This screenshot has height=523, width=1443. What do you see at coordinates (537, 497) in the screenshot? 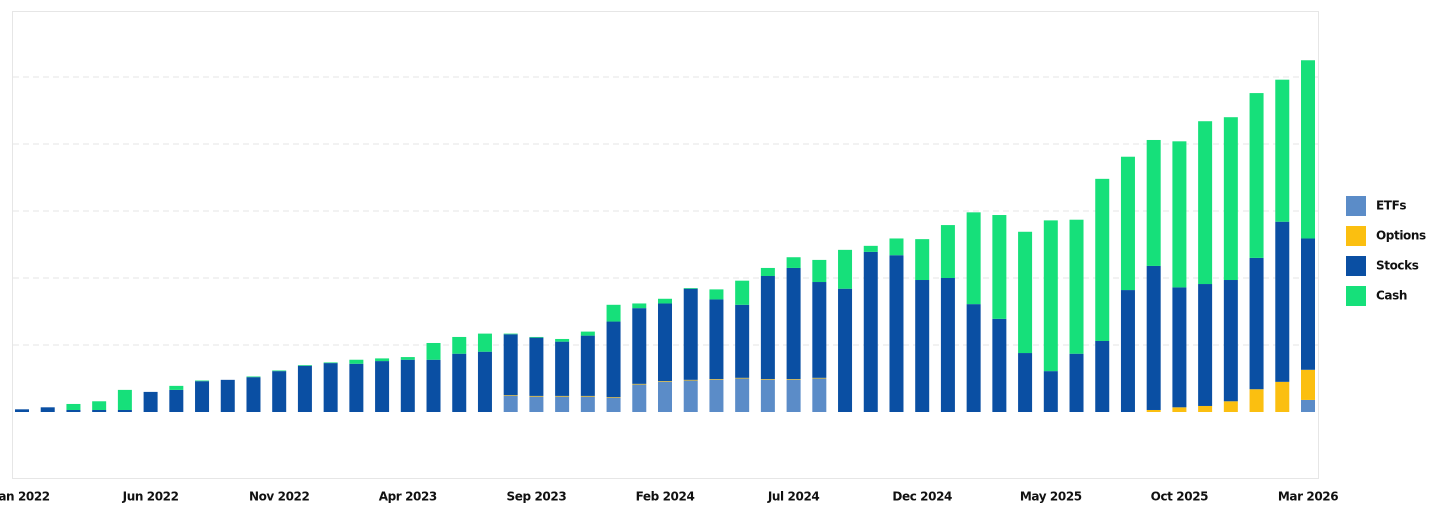
I see `x-tick-label: Sep 2023` at bounding box center [537, 497].